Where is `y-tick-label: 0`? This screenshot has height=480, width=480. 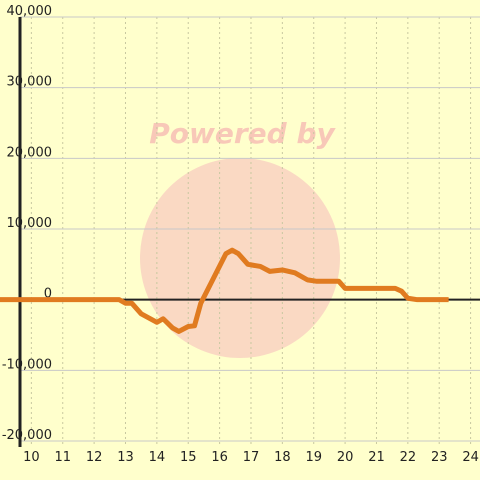
y-tick-label: 0 is located at coordinates (48, 294).